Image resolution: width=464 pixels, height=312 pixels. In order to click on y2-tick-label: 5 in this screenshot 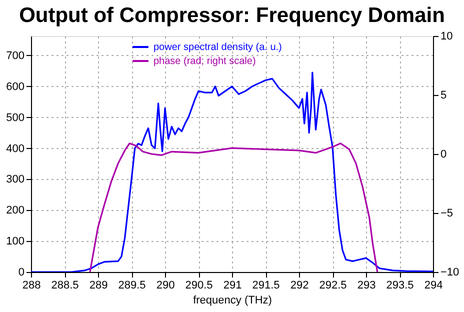, I will do `click(443, 96)`.